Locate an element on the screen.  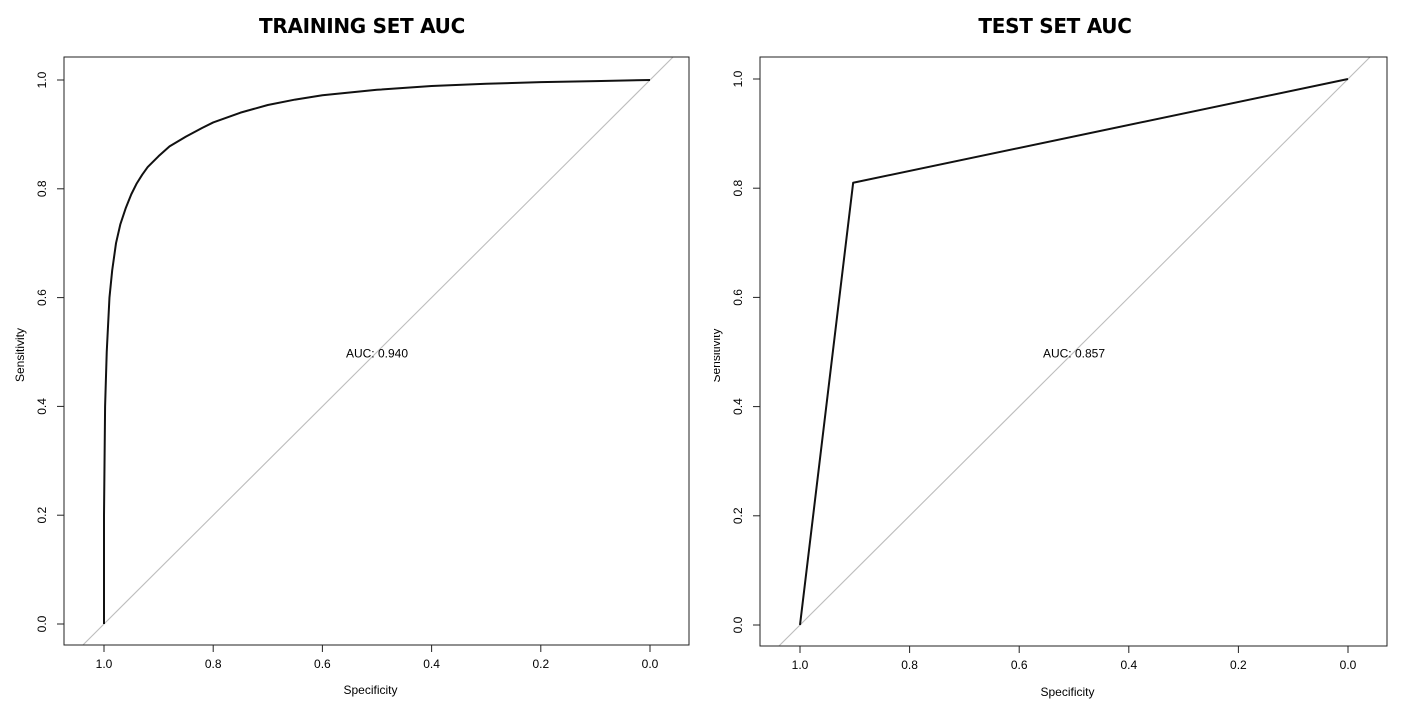
auc-annotation: AUC: 0.940 is located at coordinates (377, 353).